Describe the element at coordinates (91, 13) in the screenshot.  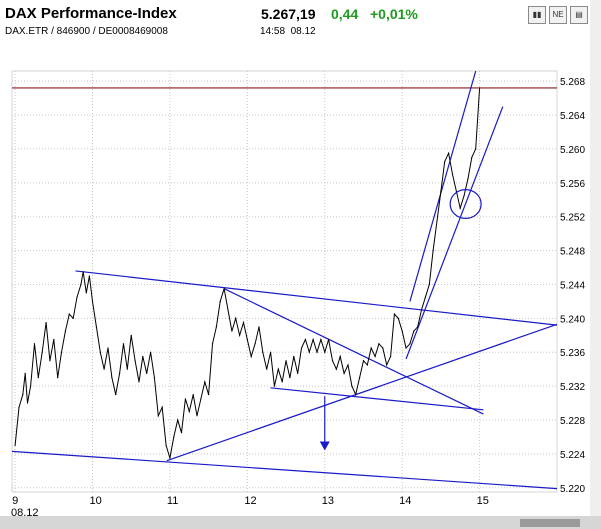
I see `index-title: DAX Performance-Index` at that location.